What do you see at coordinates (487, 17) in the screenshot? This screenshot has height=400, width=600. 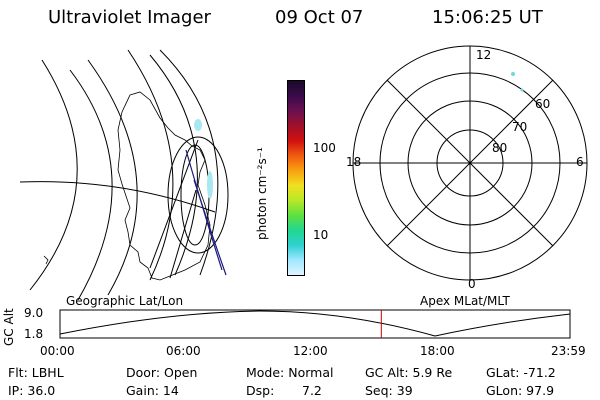 I see `time-label: 15:06:25 UT` at bounding box center [487, 17].